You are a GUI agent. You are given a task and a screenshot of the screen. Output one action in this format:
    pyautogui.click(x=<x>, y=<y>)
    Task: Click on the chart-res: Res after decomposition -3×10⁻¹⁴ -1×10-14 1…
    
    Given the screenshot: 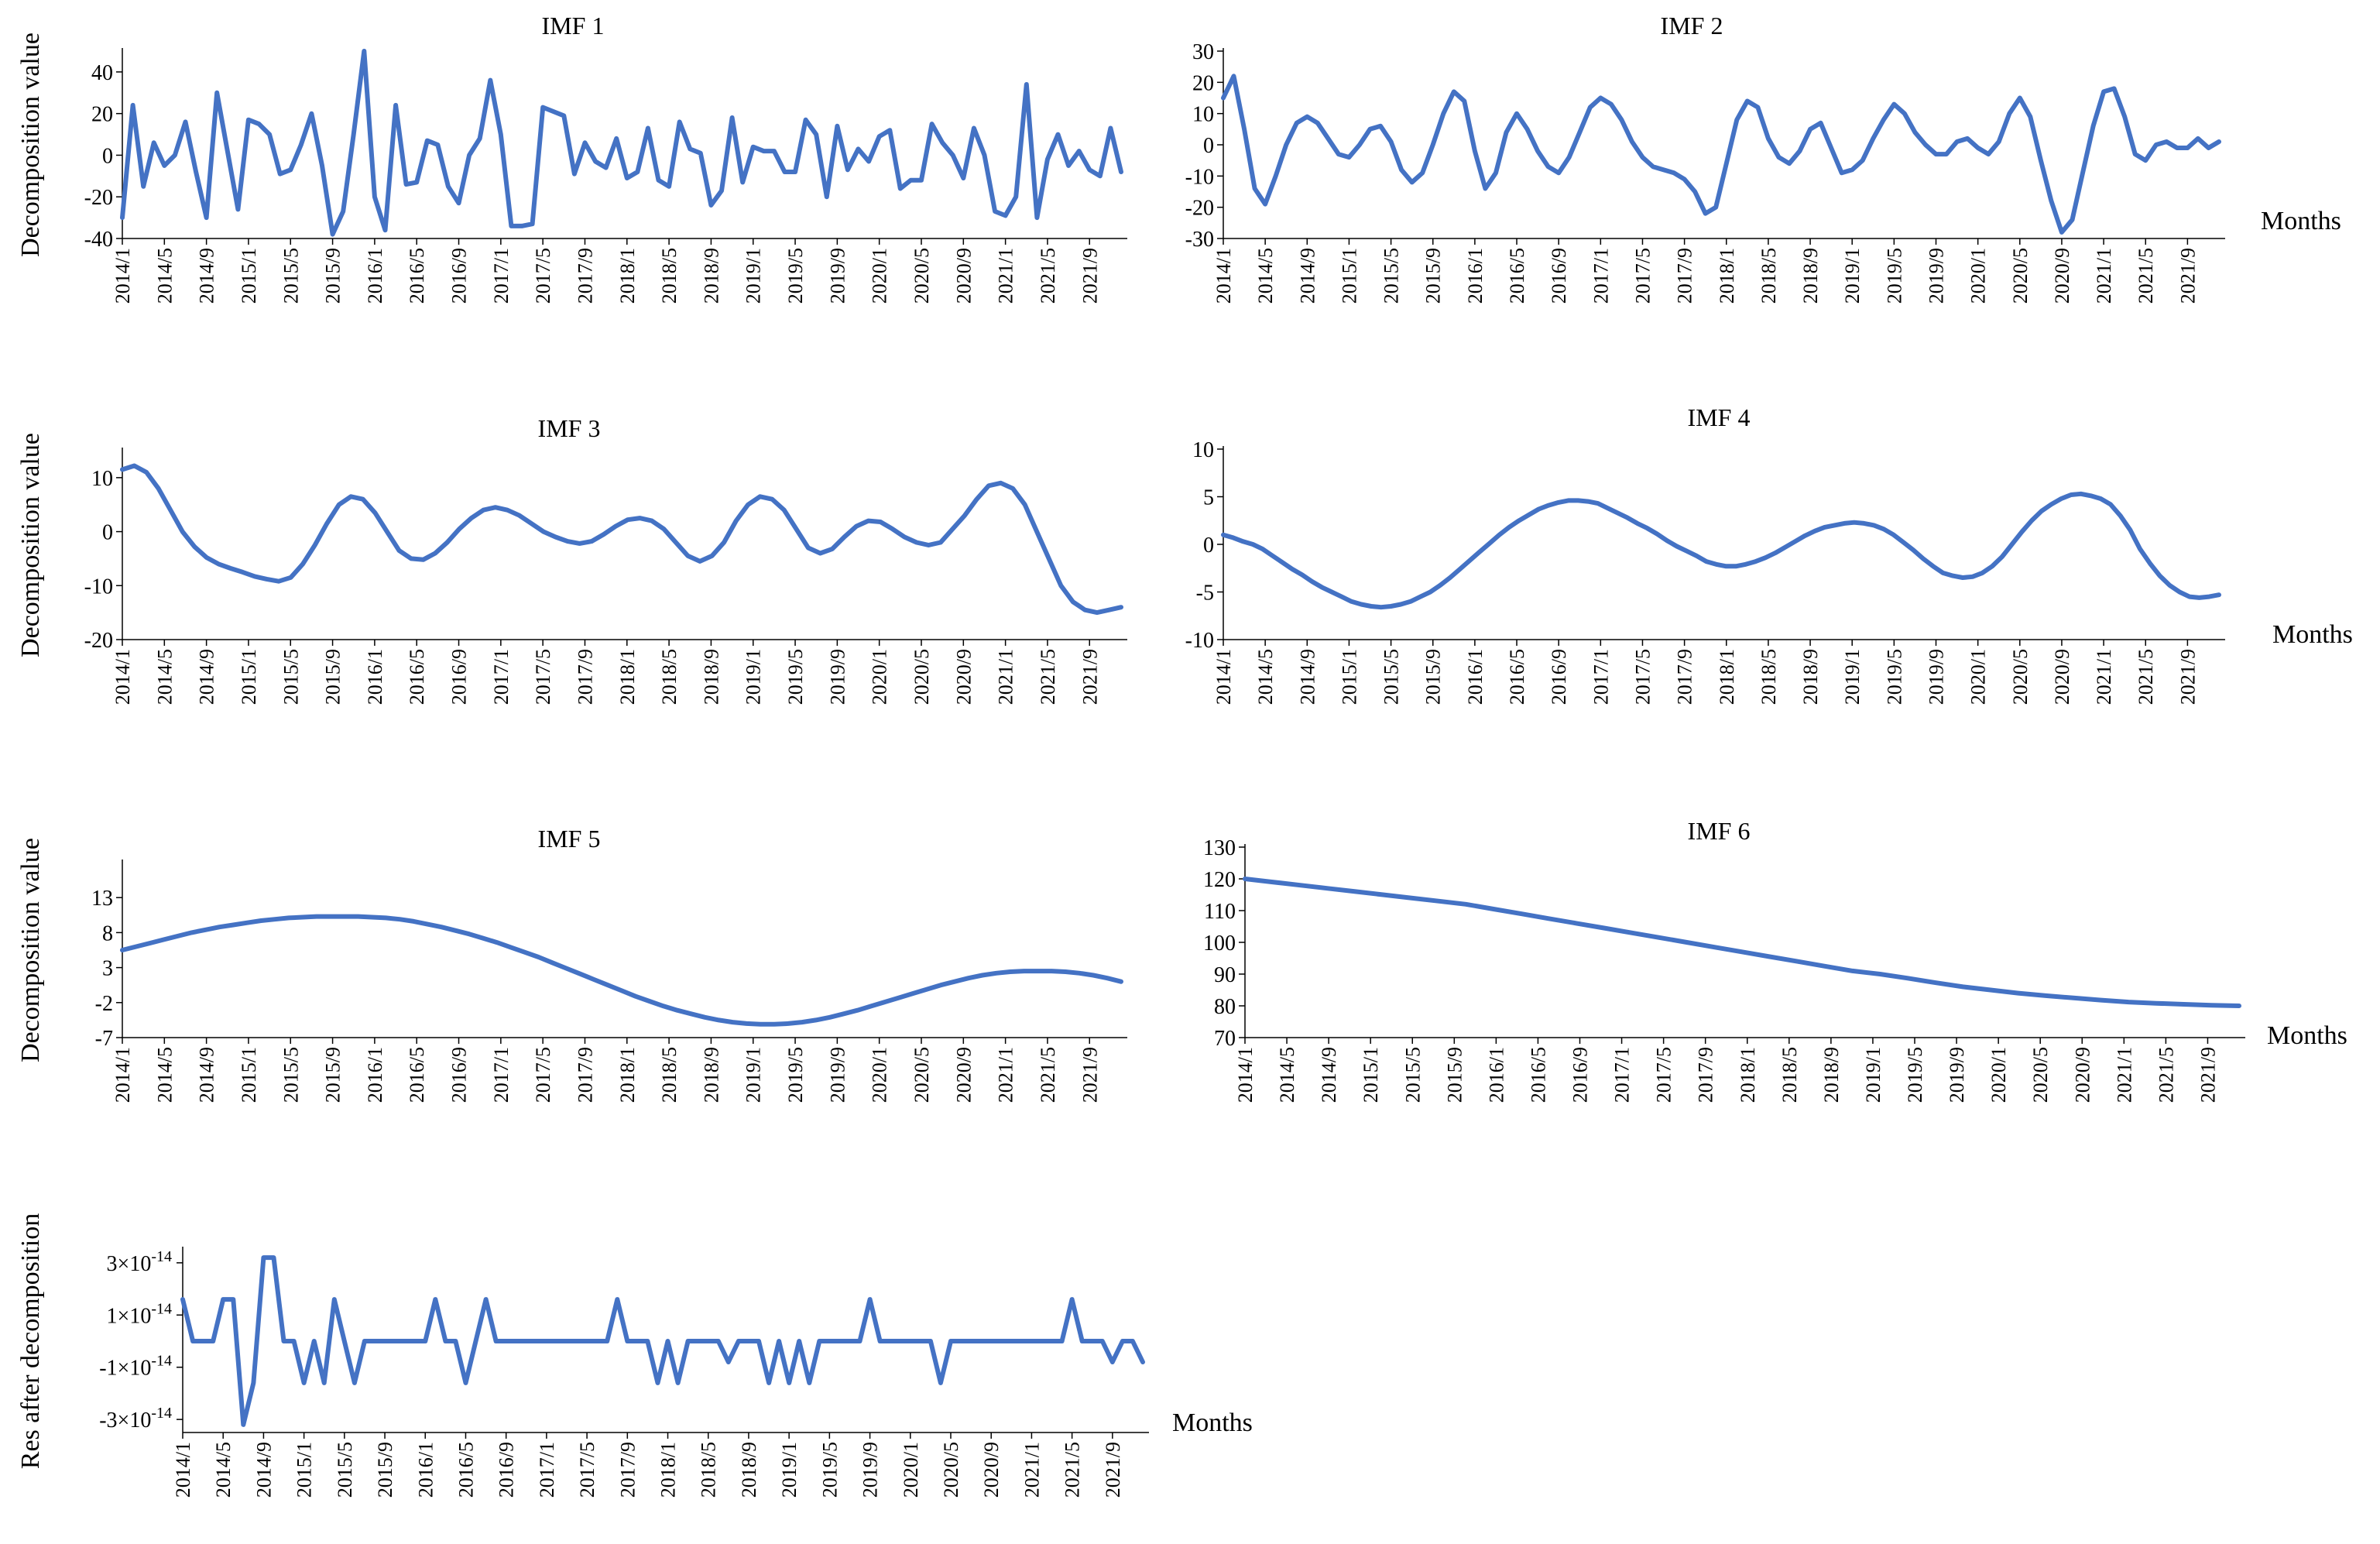 What is the action you would take?
    pyautogui.click(x=635, y=1355)
    